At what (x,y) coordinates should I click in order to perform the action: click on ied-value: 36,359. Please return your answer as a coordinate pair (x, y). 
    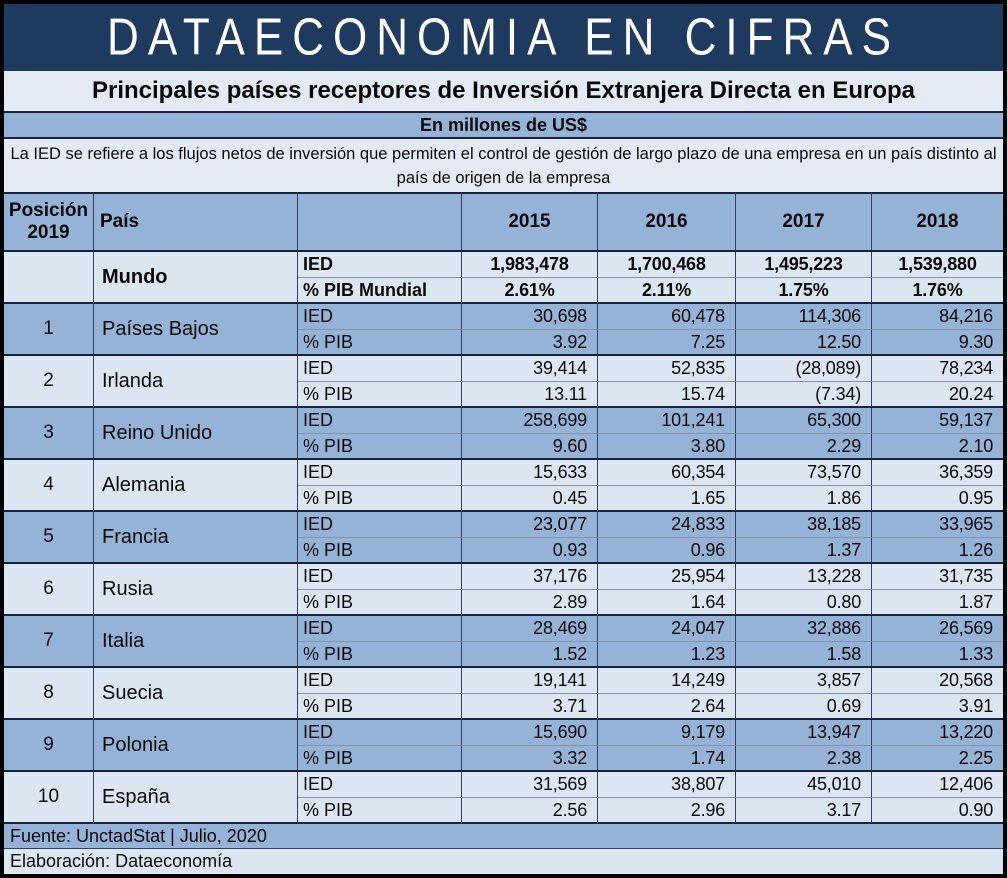
    Looking at the image, I should click on (966, 472).